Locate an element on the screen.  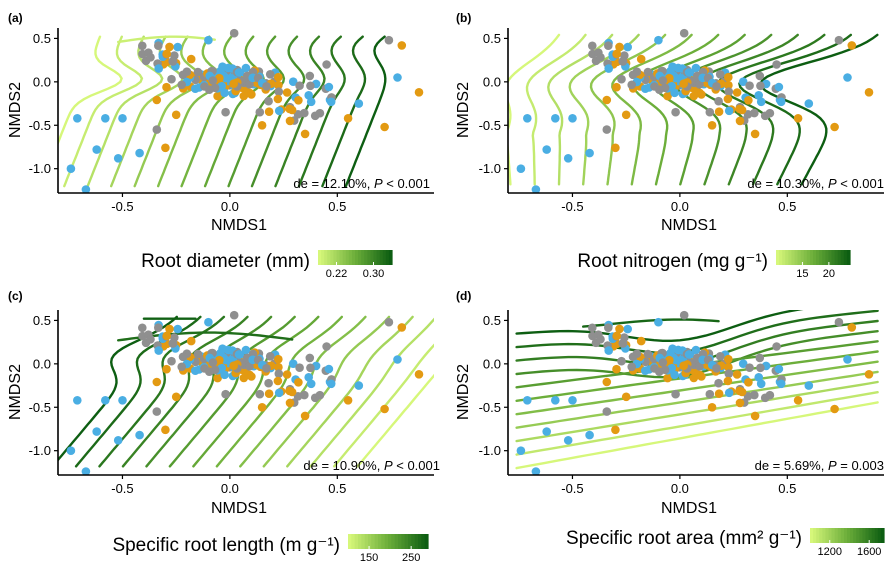
panel-c-colorbar-tick-label: 250 is located at coordinates (411, 558).